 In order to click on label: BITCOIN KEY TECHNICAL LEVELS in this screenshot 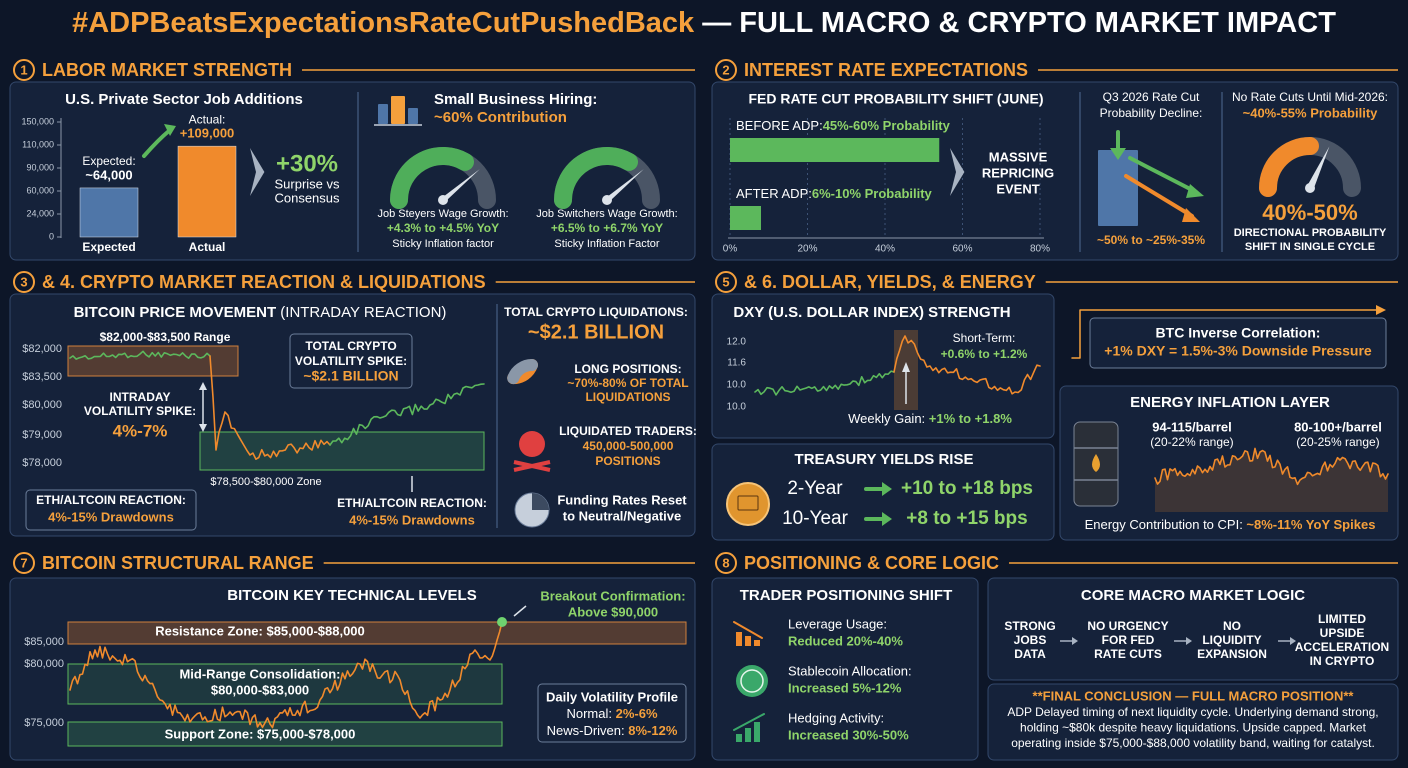, I will do `click(351, 595)`.